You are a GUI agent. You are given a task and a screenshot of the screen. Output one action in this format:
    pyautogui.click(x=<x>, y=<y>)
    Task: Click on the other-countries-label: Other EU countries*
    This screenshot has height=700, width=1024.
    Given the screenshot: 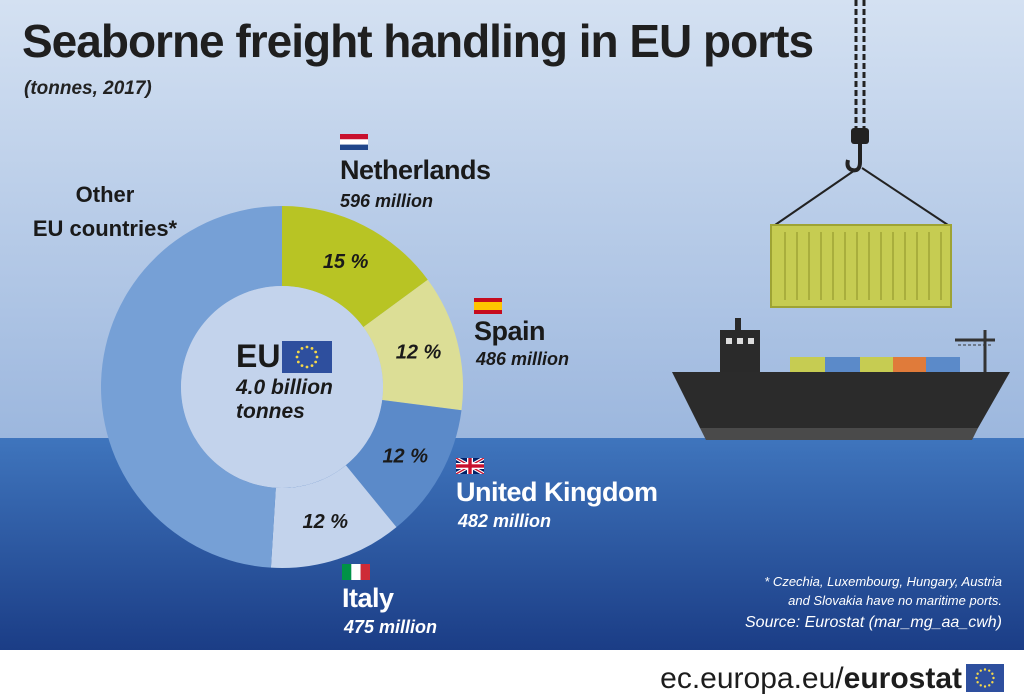 What is the action you would take?
    pyautogui.click(x=105, y=212)
    